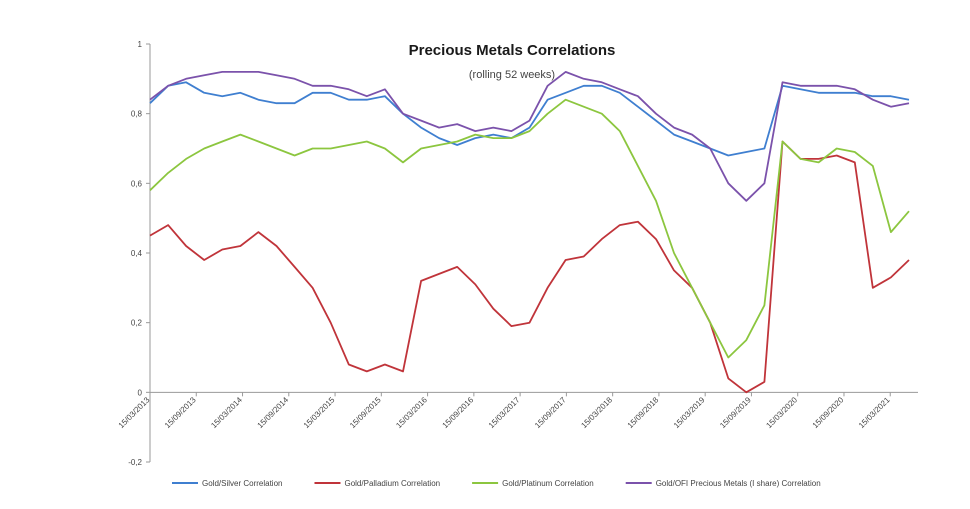 The width and height of the screenshot is (970, 509). Describe the element at coordinates (180, 412) in the screenshot. I see `x-tick-label: 15/09/2013` at that location.